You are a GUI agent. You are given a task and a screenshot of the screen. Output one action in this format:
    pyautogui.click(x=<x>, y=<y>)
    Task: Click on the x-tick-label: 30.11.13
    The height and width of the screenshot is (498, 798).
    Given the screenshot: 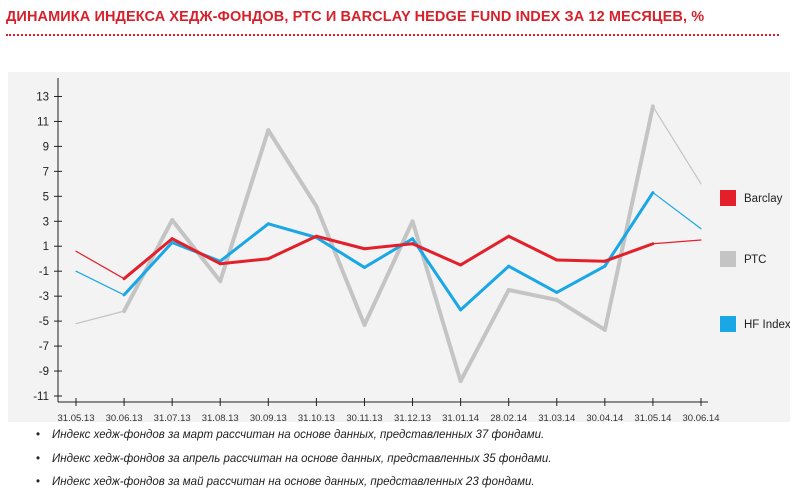 What is the action you would take?
    pyautogui.click(x=364, y=417)
    